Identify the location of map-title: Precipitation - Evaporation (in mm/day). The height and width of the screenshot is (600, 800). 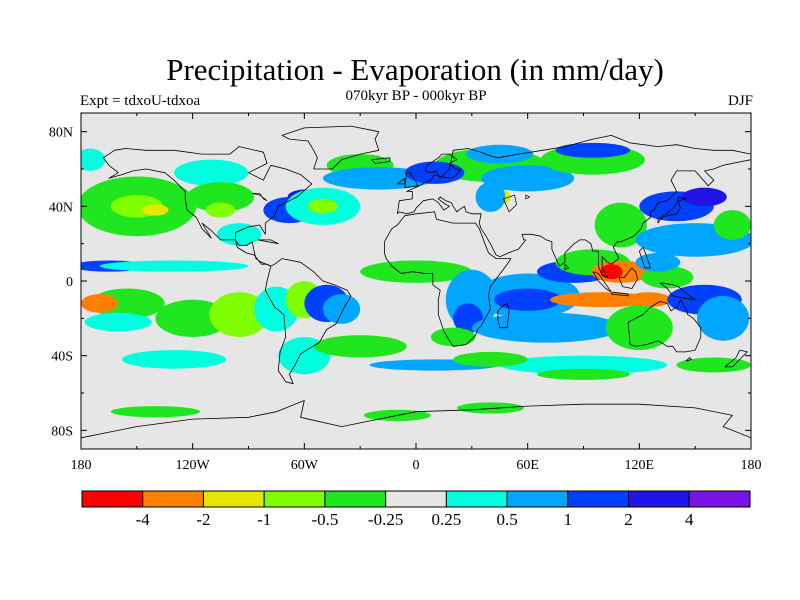
(415, 69).